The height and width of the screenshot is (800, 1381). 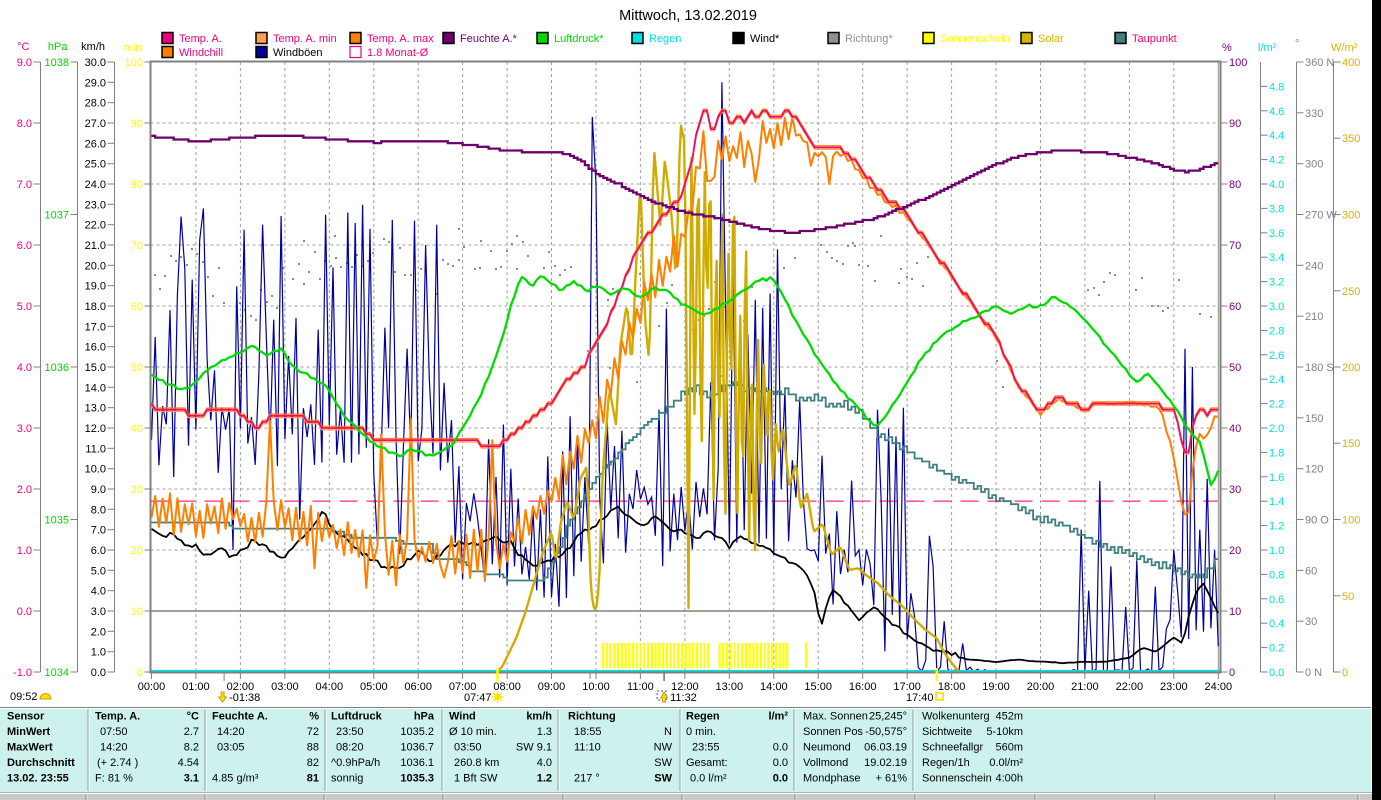 I want to click on svg-text: 4.54, so click(x=188, y=763).